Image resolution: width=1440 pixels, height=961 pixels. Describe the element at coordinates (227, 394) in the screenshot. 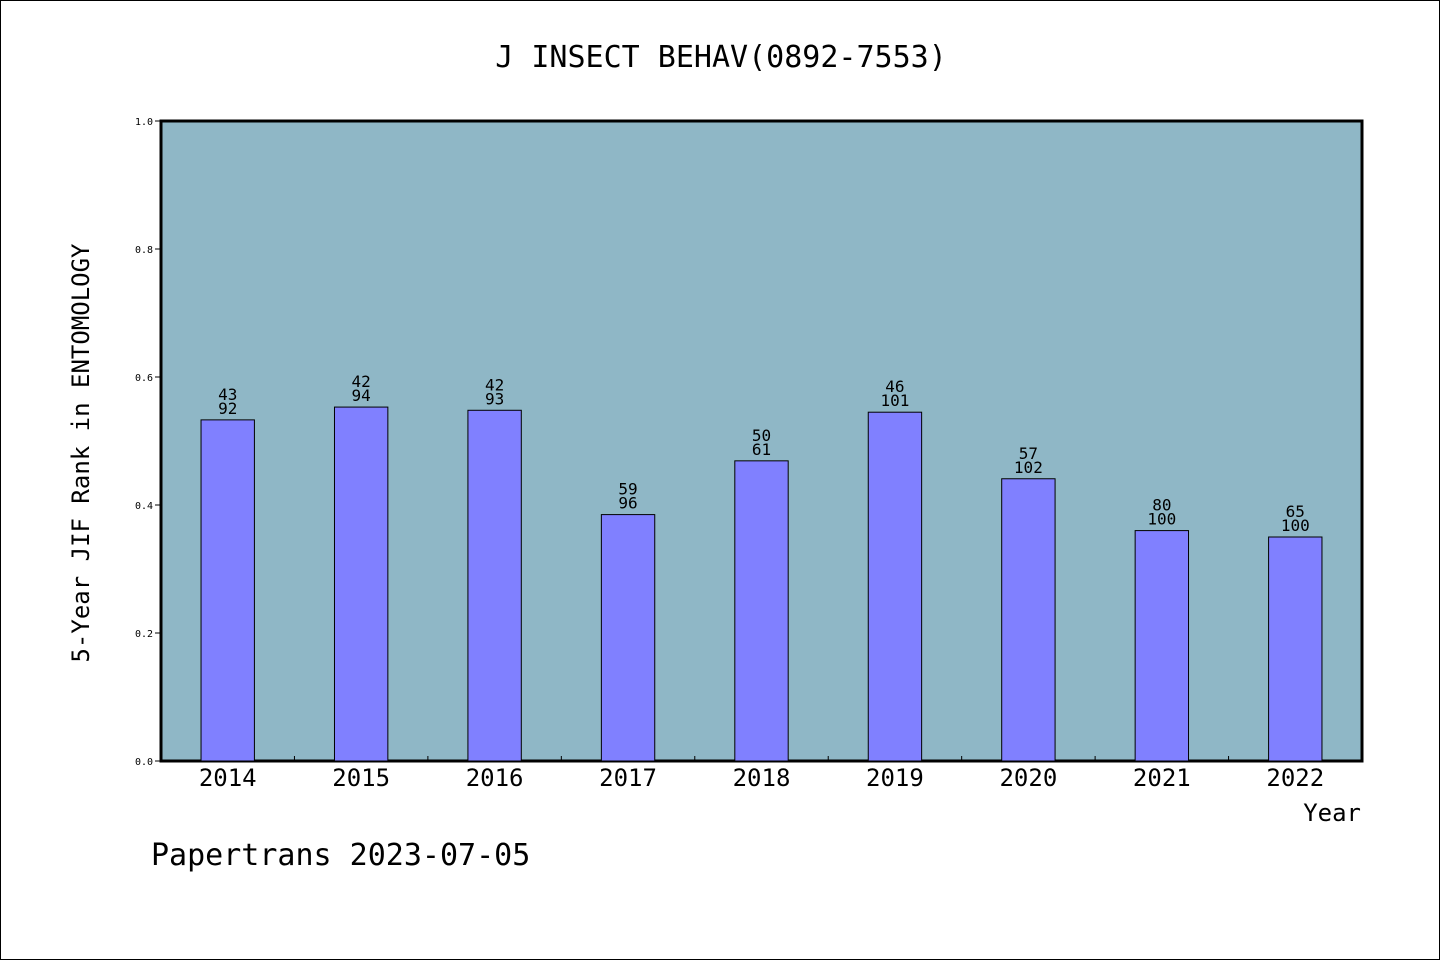

I see `bar-rank-label: 43` at that location.